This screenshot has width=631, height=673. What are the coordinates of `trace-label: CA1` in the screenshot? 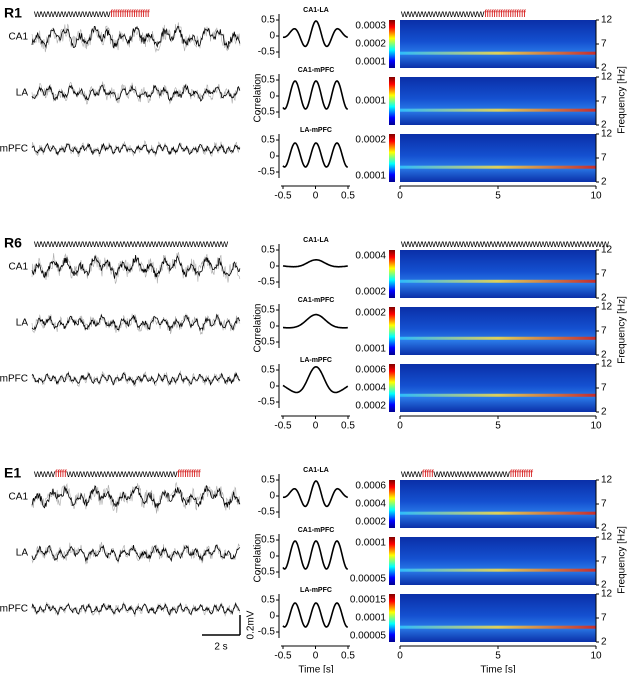 It's located at (19, 267).